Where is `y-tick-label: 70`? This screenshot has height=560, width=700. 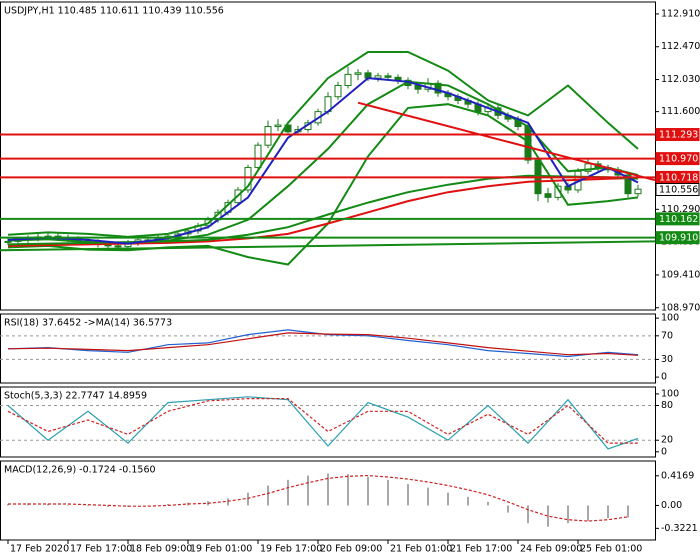
y-tick-label: 70 is located at coordinates (667, 335).